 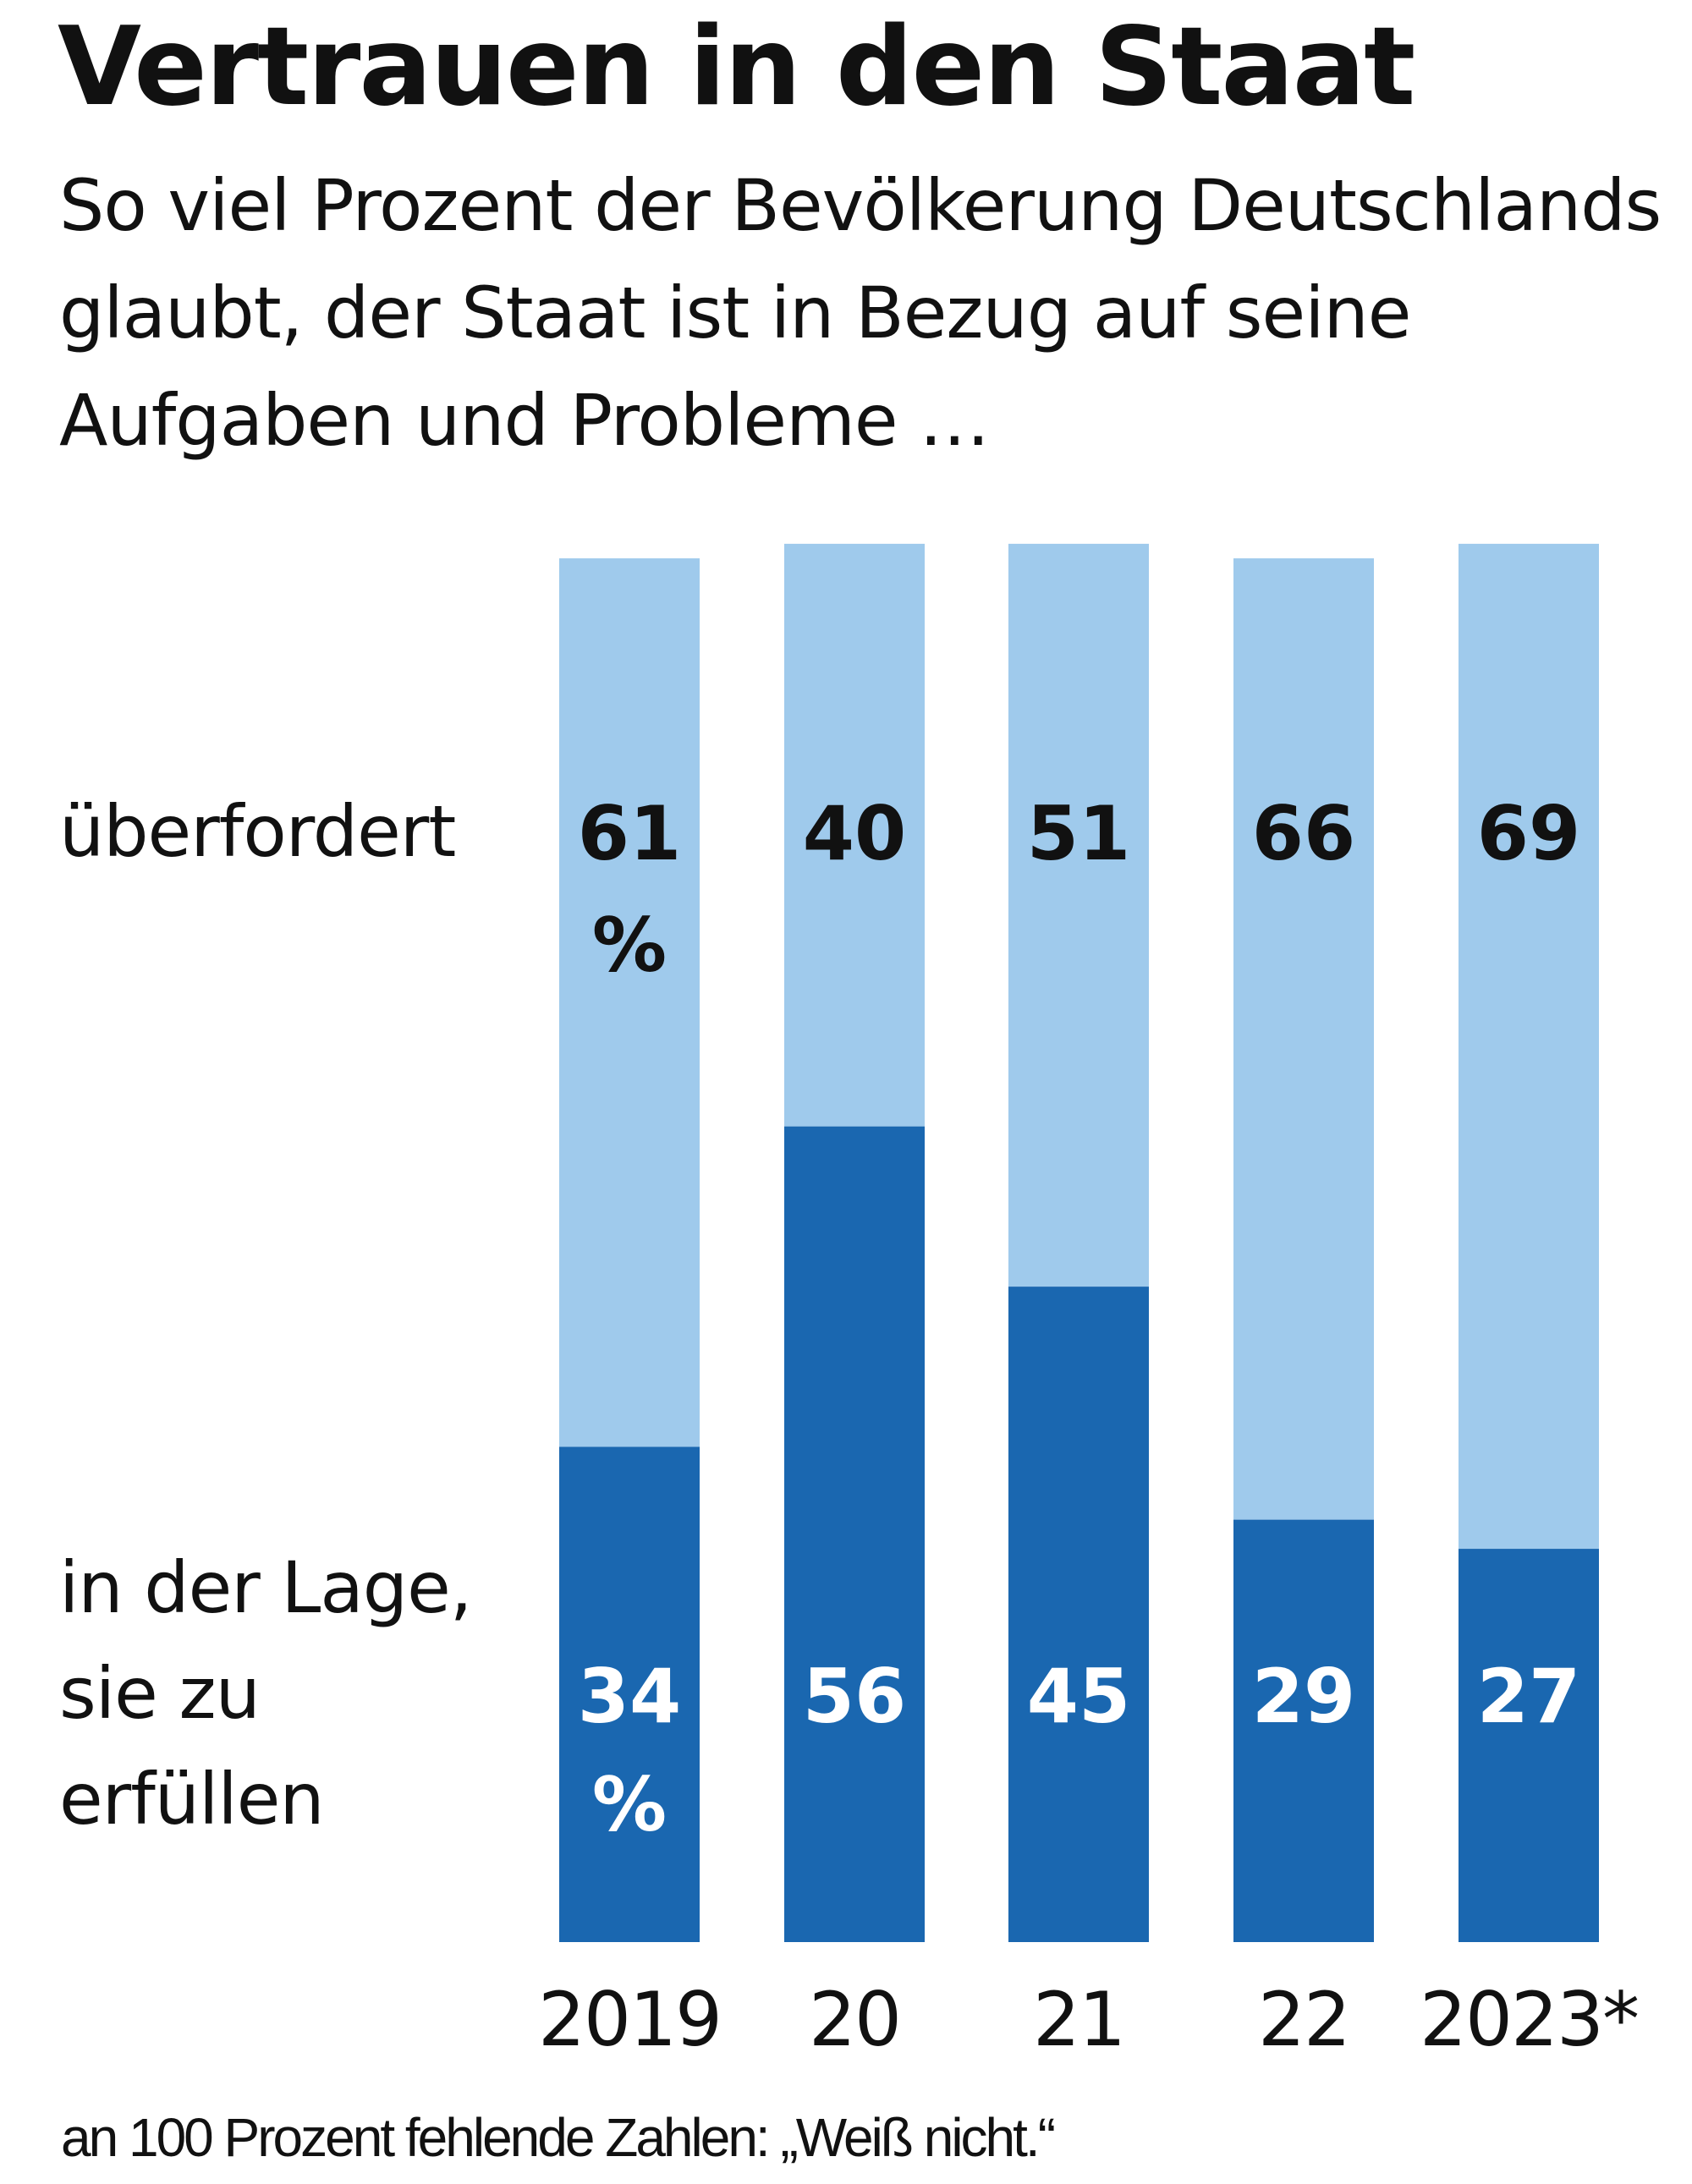 I want to click on chart-title: Vertrauen in den Staat, so click(x=736, y=67).